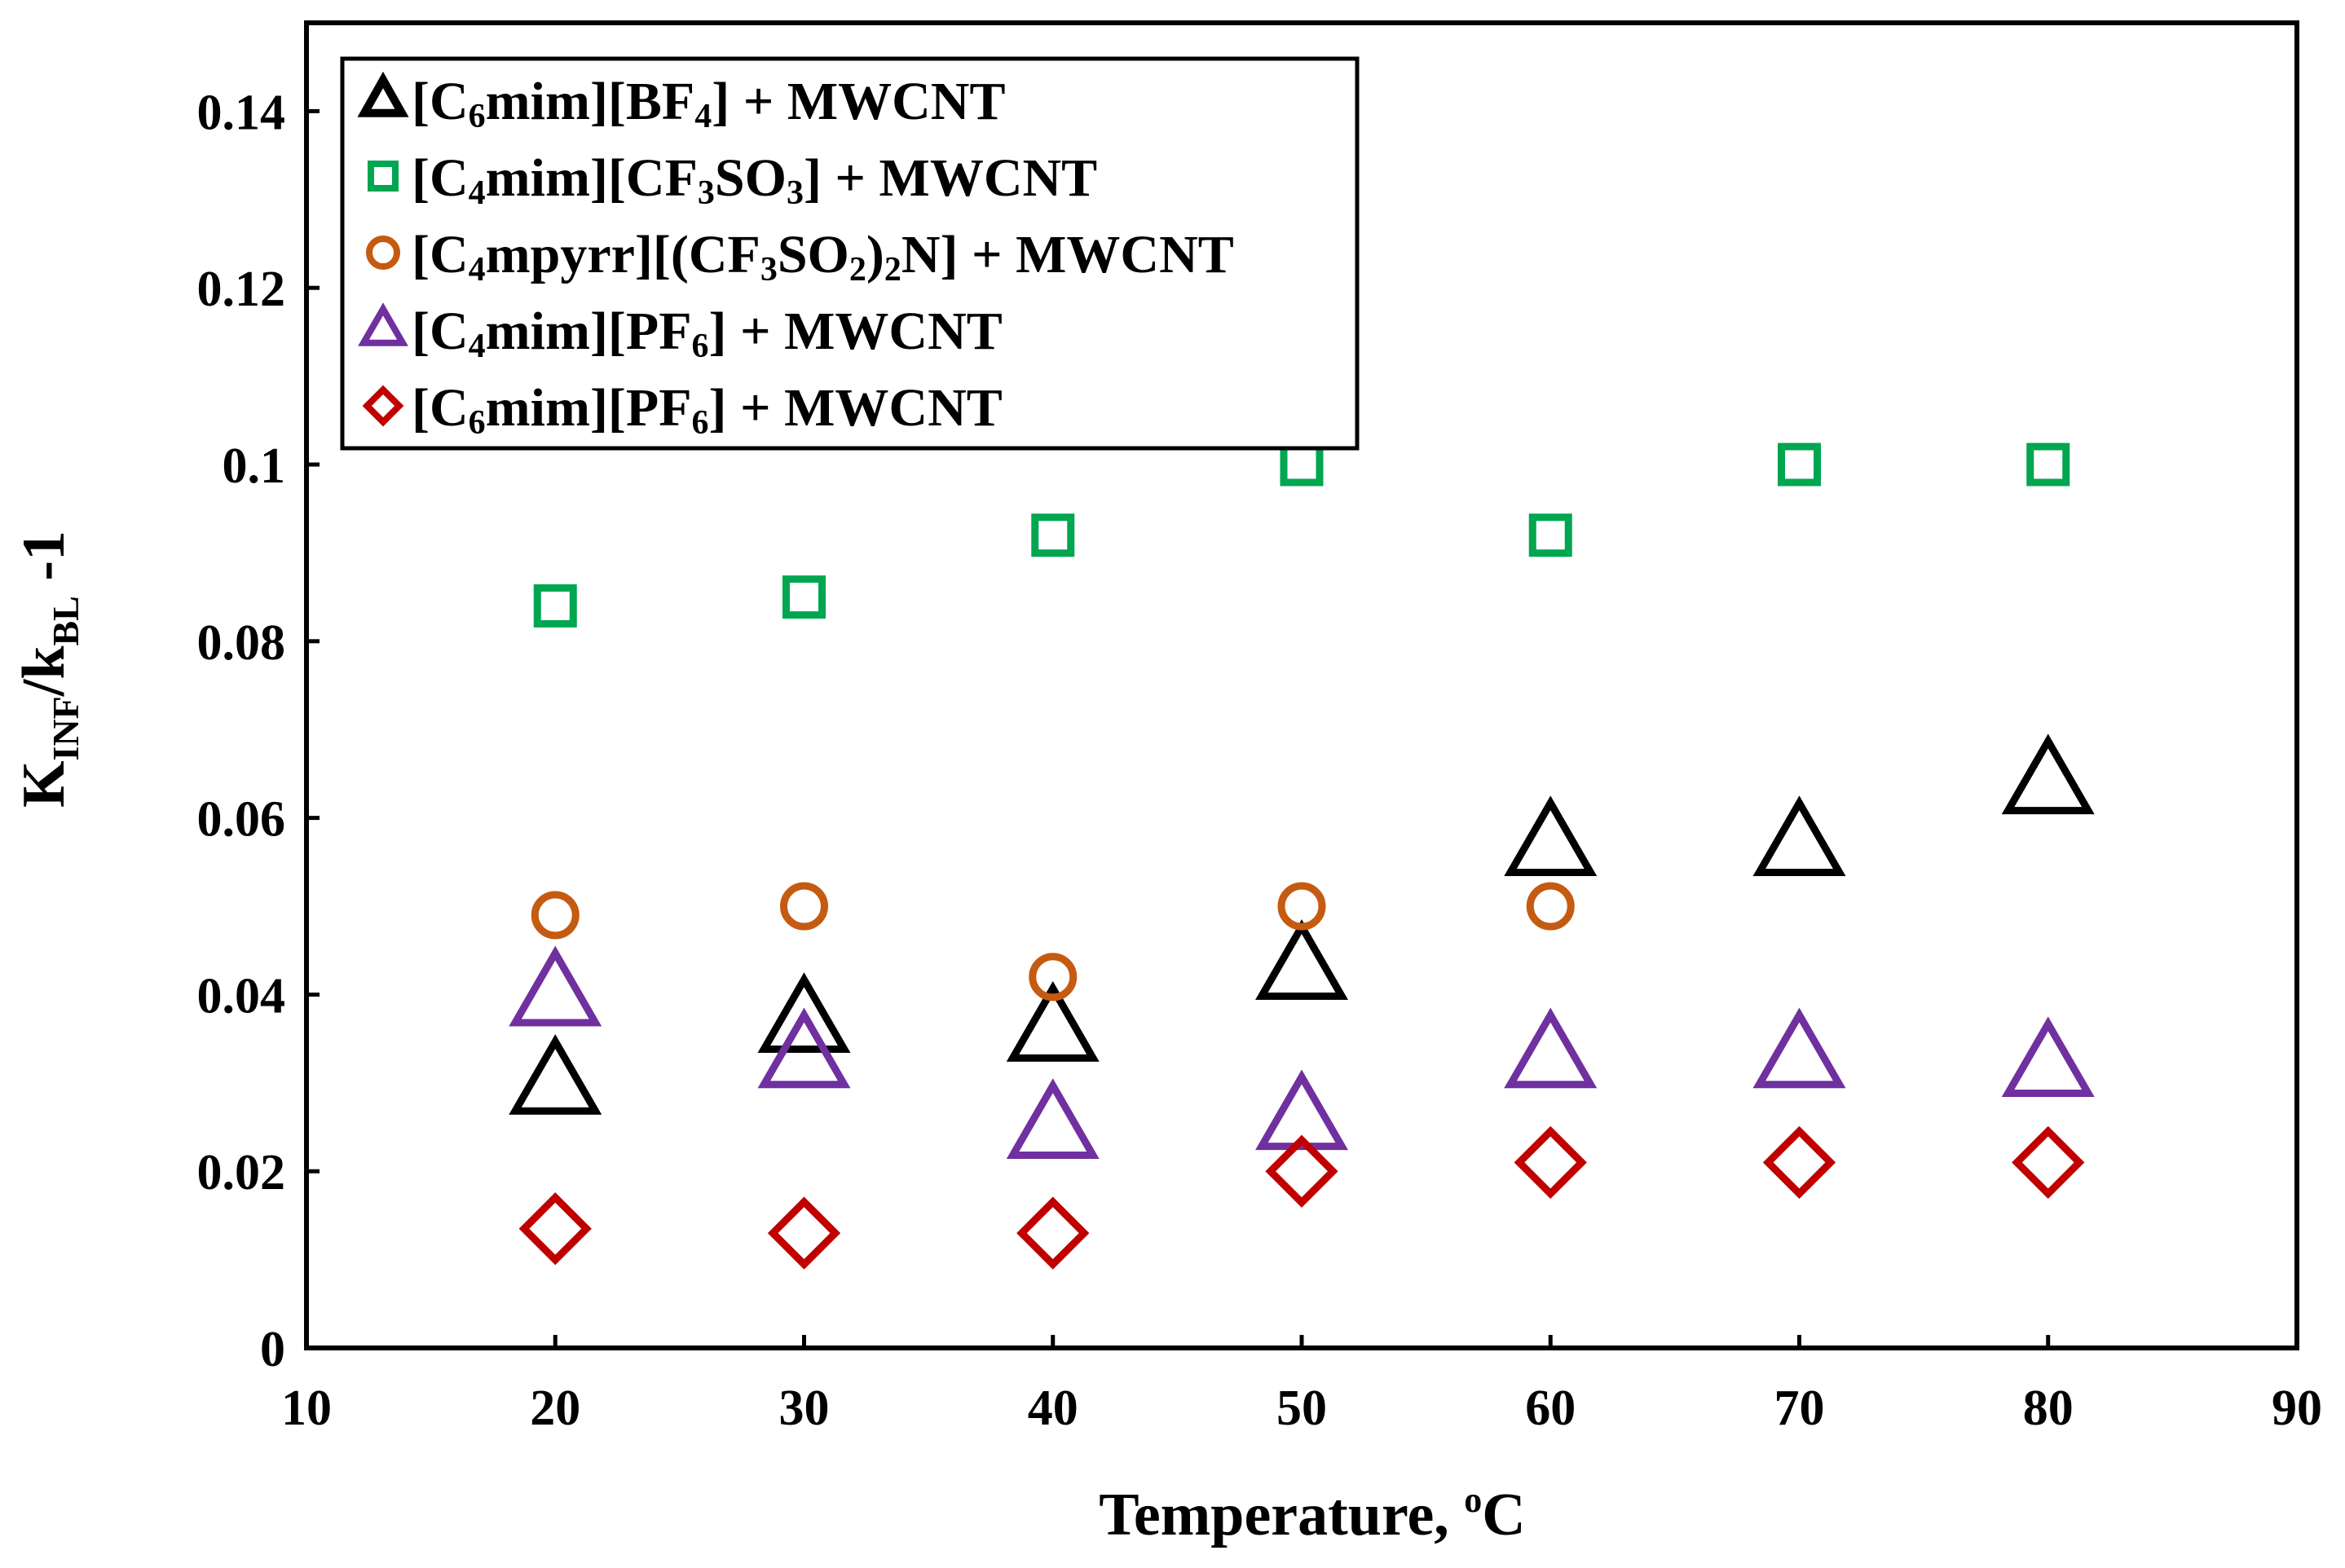  I want to click on y-axis-title-sub-inf: INF, so click(65, 728).